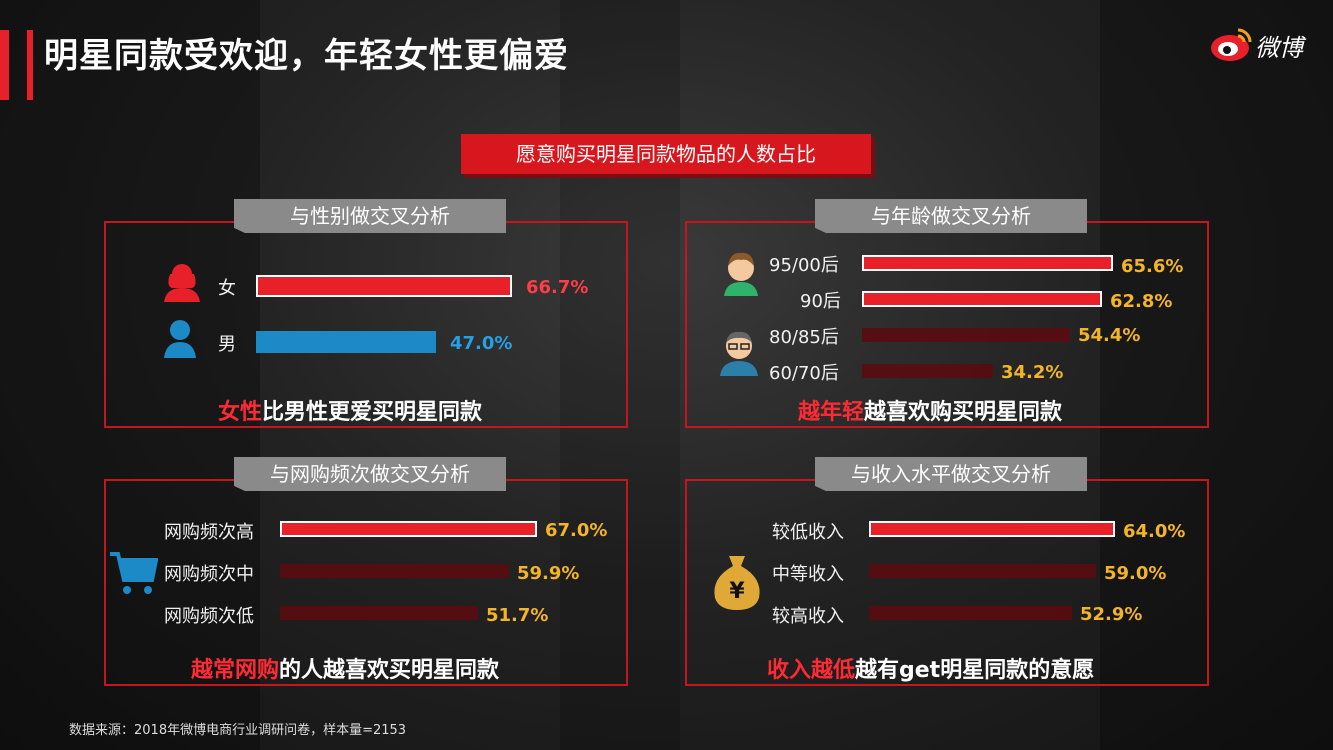 Image resolution: width=1333 pixels, height=750 pixels. I want to click on value-label: 62.8%, so click(1141, 301).